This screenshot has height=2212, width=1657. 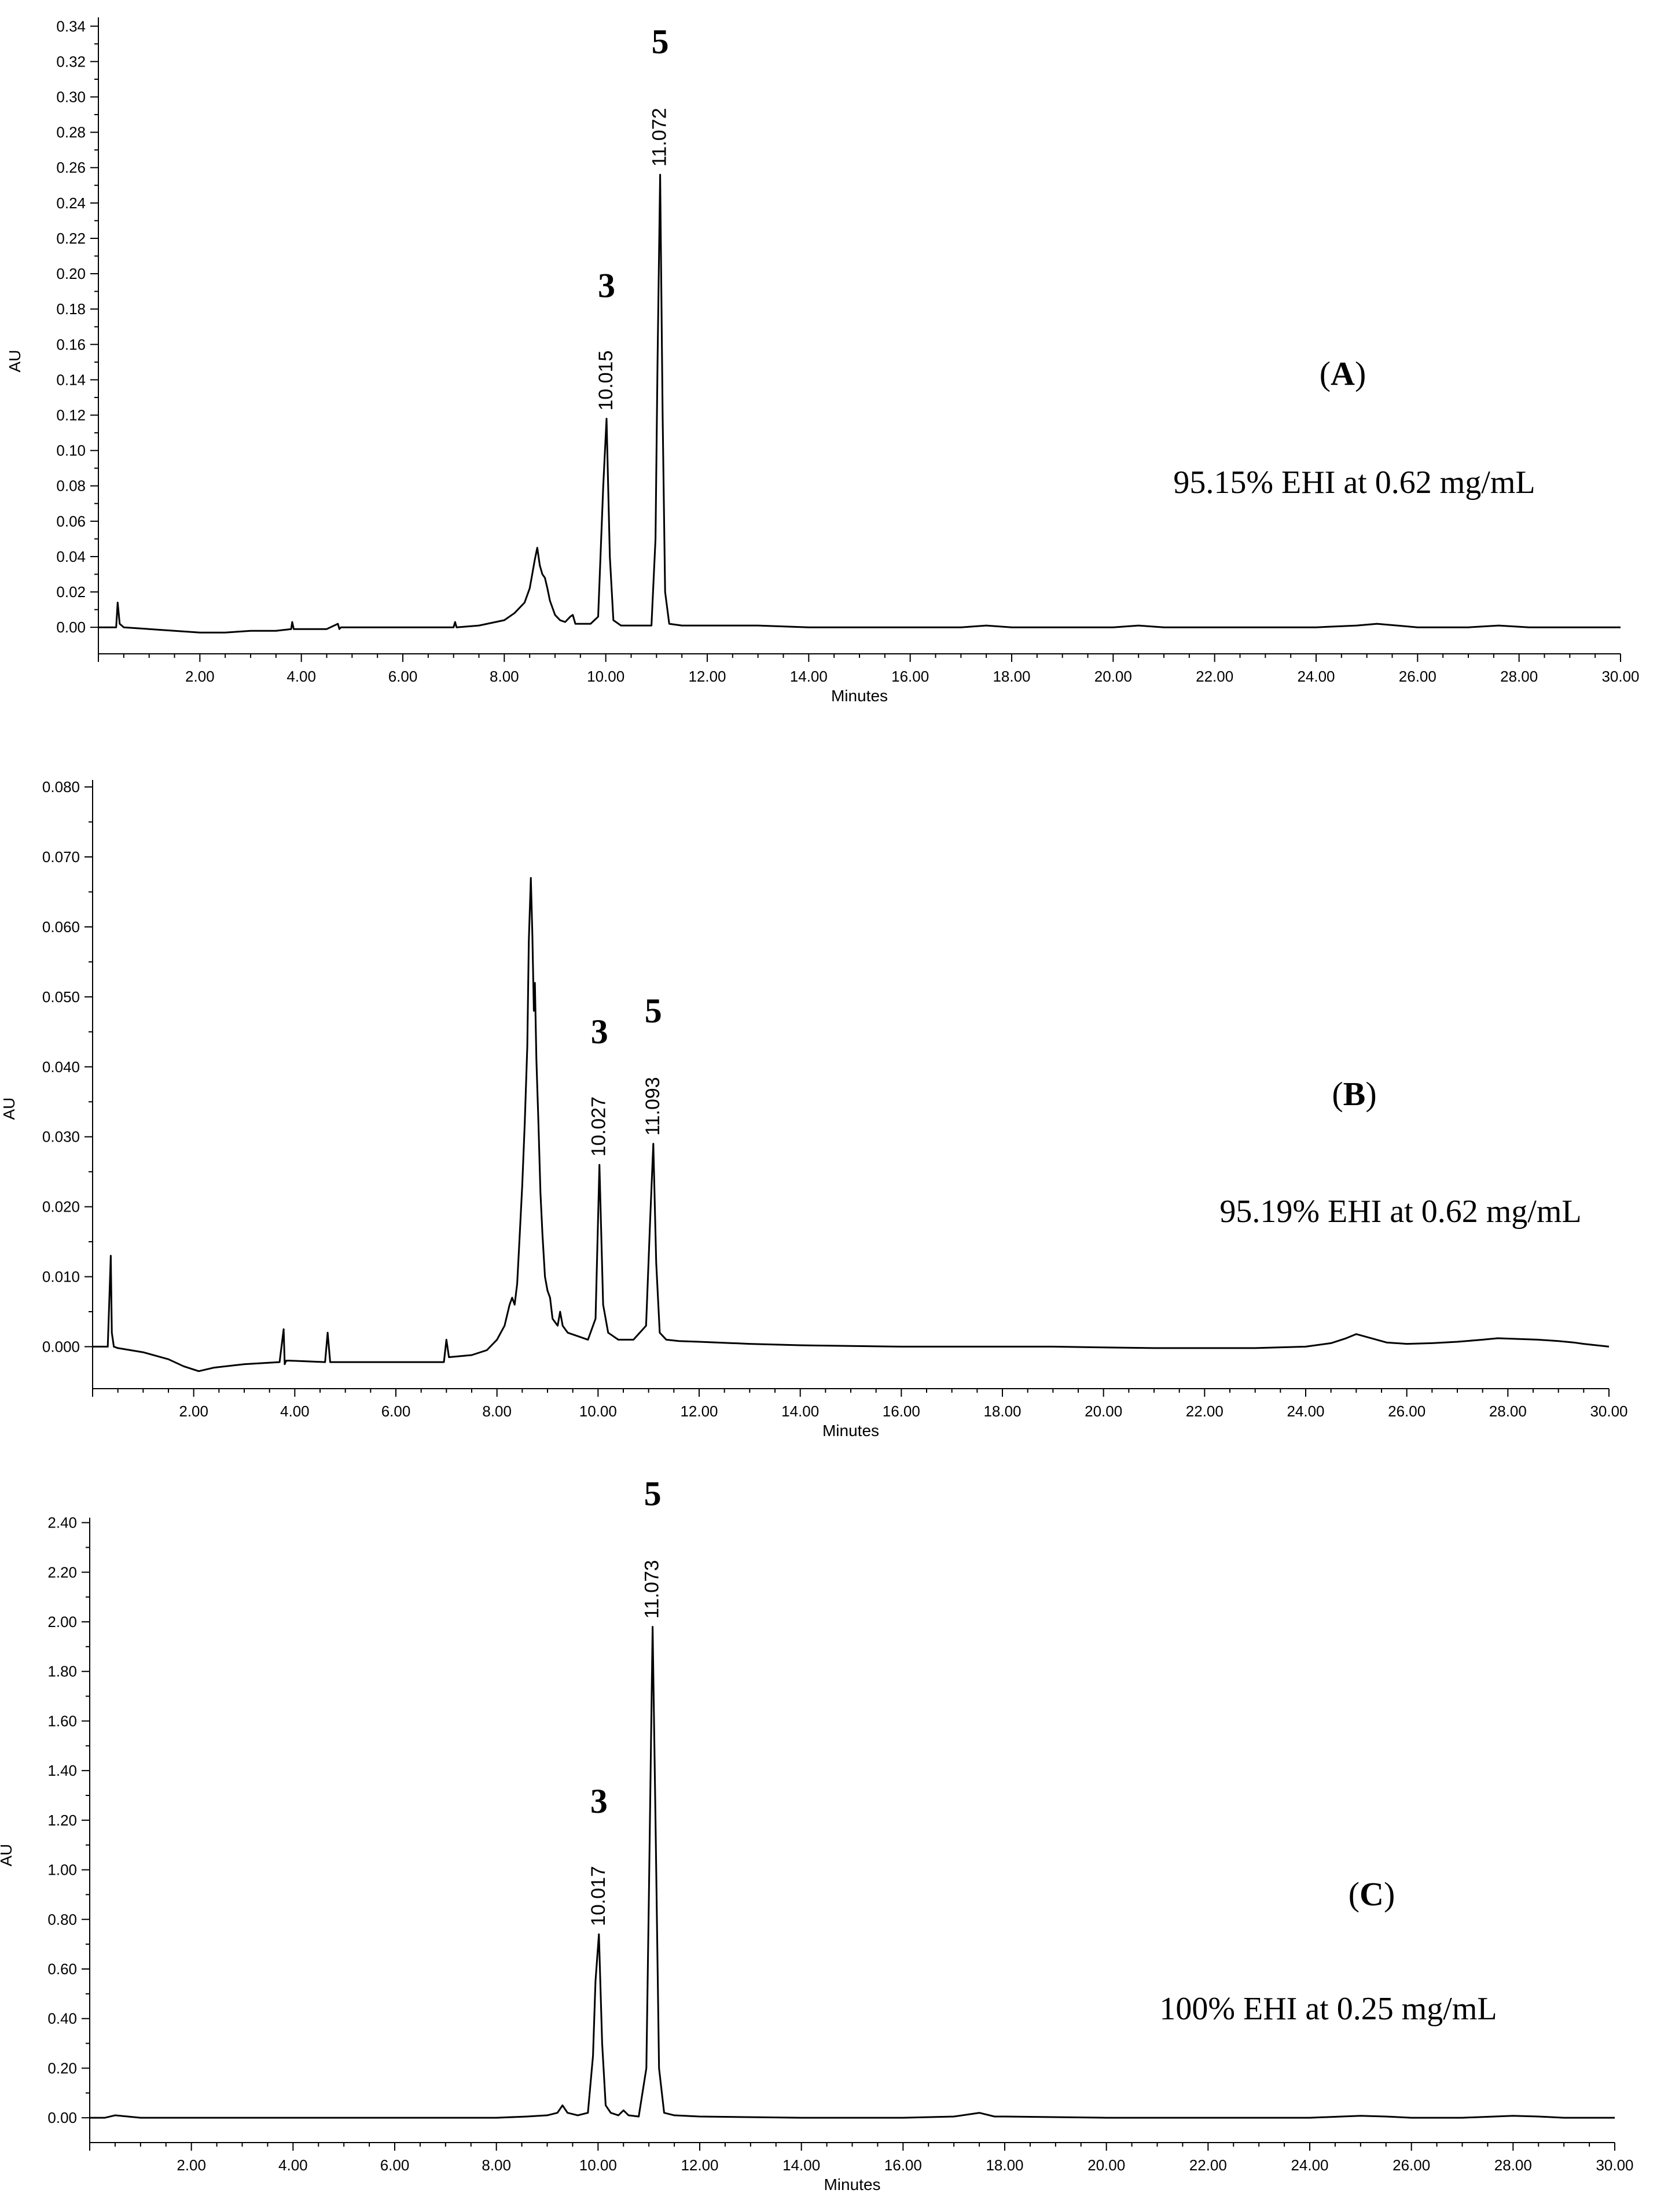 I want to click on y-tick-label: 0.30, so click(x=71, y=97).